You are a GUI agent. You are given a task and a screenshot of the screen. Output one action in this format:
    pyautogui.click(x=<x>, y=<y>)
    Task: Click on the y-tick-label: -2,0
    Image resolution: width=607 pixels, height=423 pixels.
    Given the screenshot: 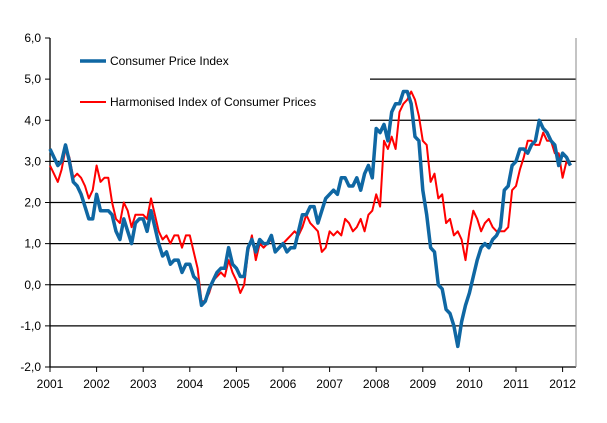 What is the action you would take?
    pyautogui.click(x=30, y=367)
    